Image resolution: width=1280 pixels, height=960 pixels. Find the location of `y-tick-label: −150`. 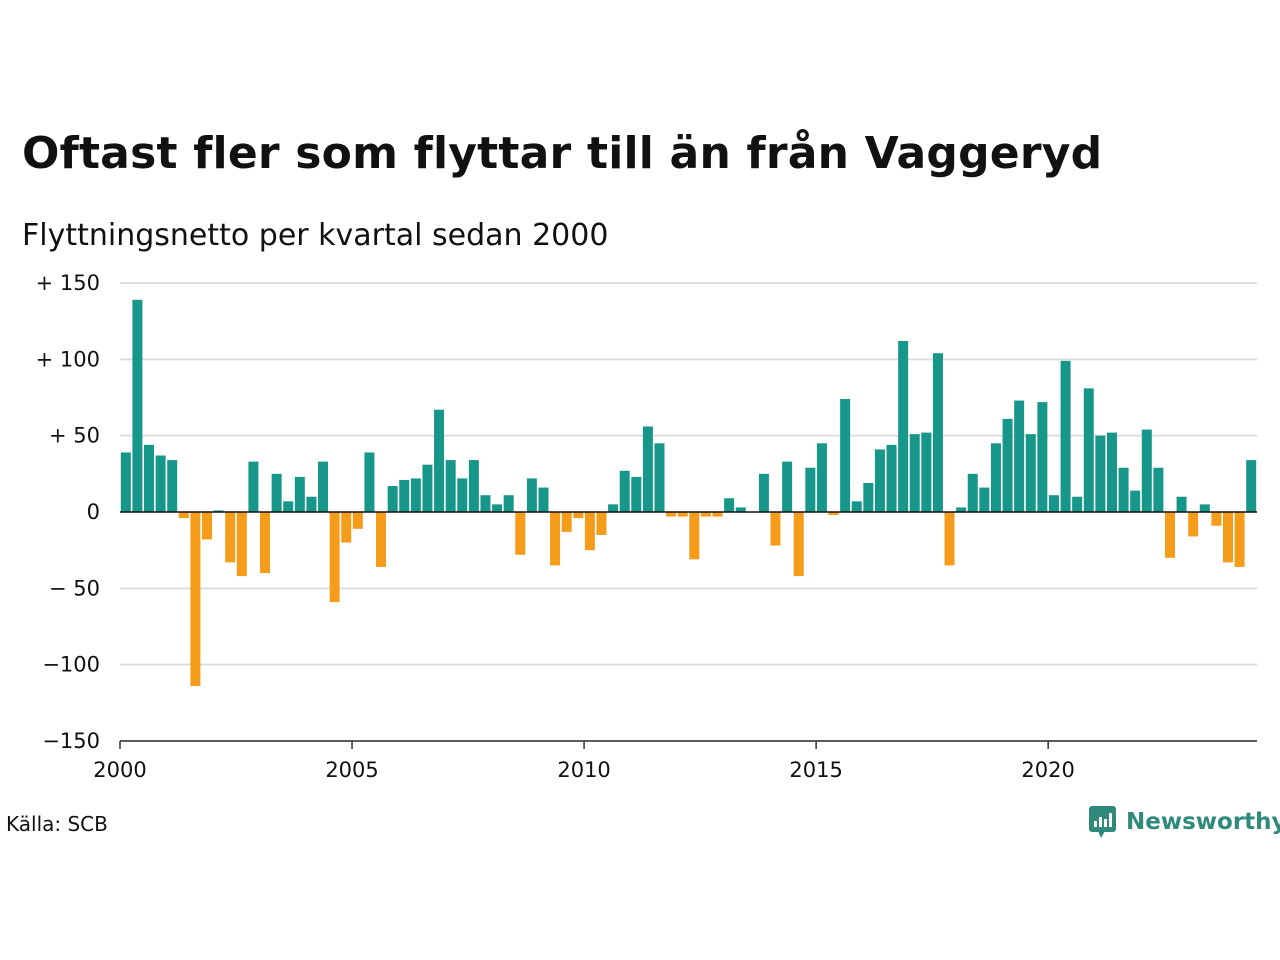

y-tick-label: −150 is located at coordinates (71, 741).